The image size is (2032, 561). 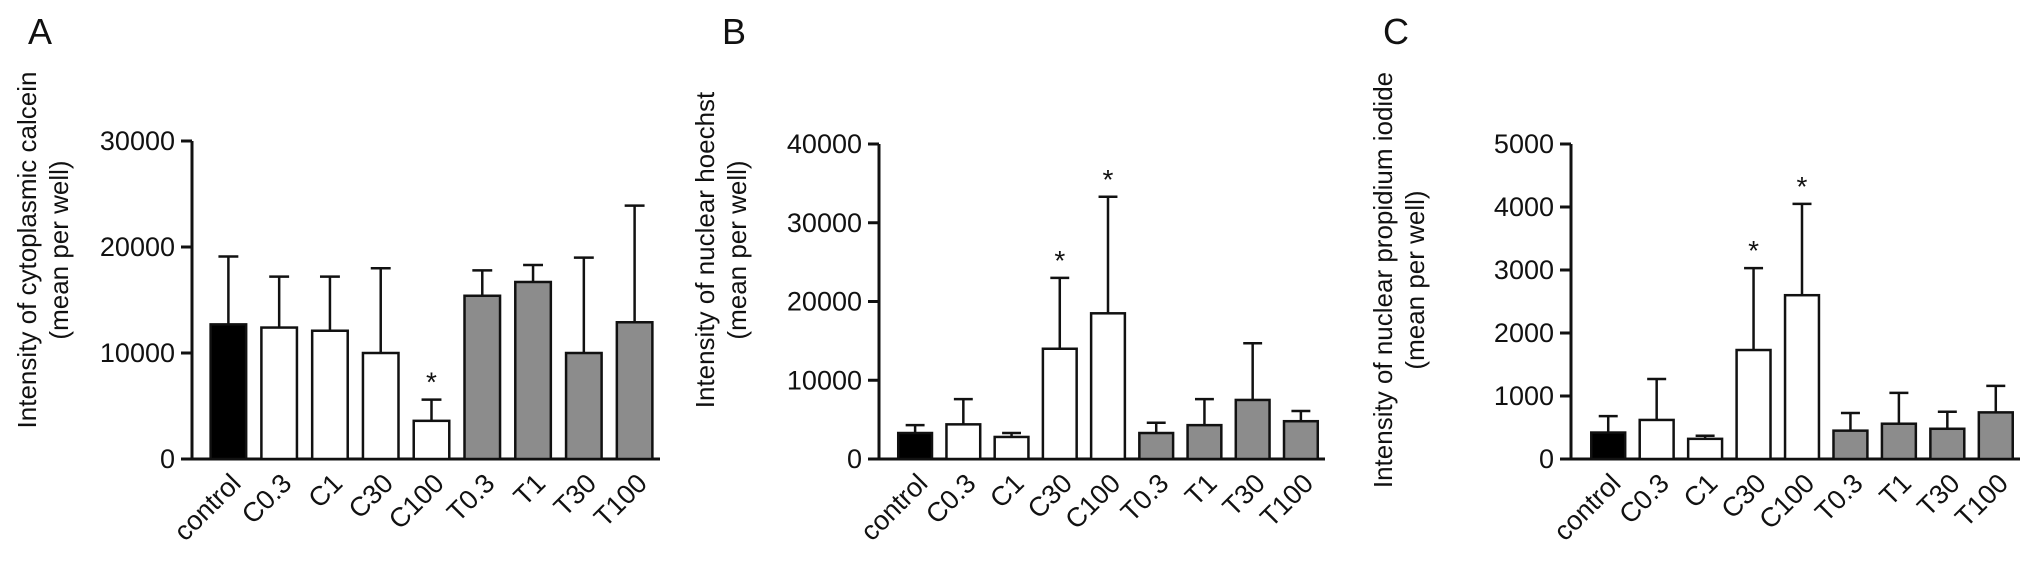 What do you see at coordinates (1383, 280) in the screenshot?
I see `ylabel-c-line1: Intensity of nuclear propidium iodide` at bounding box center [1383, 280].